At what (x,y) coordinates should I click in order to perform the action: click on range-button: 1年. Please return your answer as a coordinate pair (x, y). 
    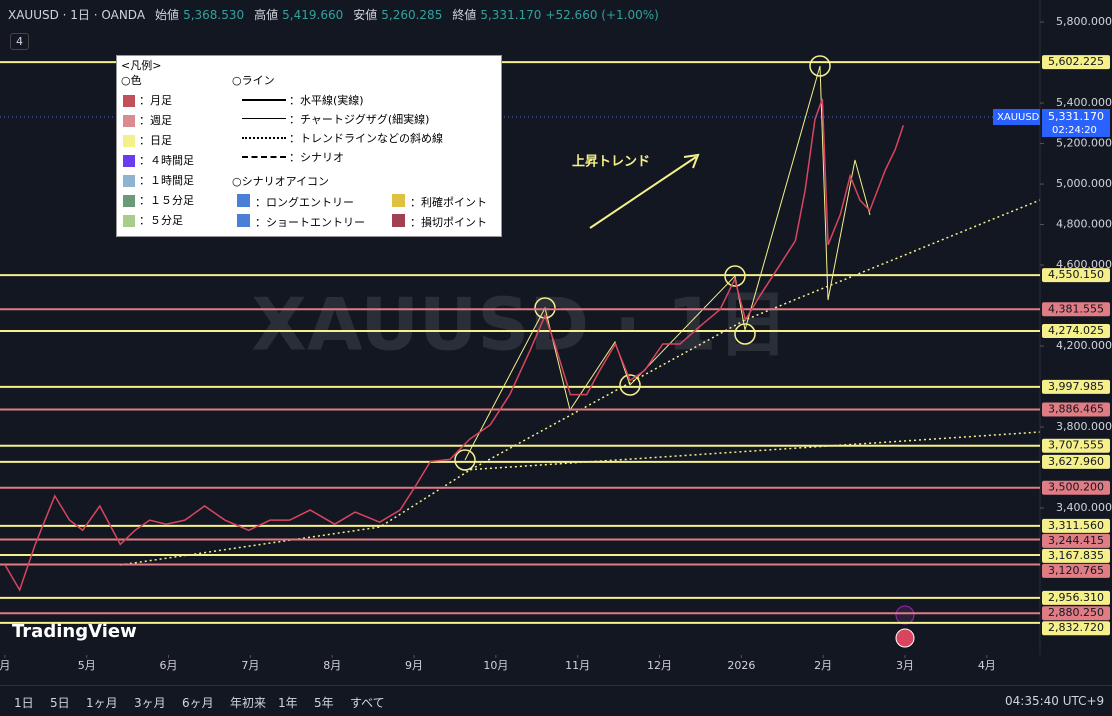
    Looking at the image, I should click on (288, 703).